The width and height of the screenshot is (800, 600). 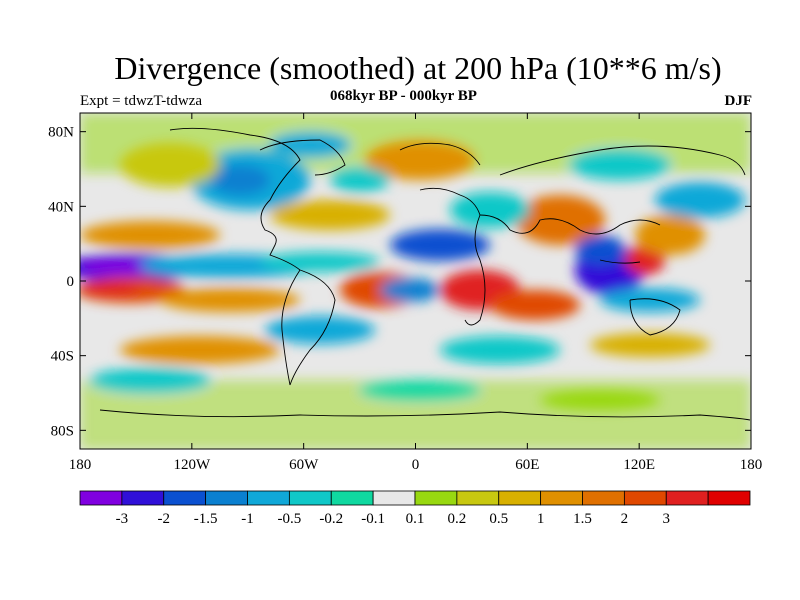 I want to click on y-tick-label: 40N, so click(x=61, y=207).